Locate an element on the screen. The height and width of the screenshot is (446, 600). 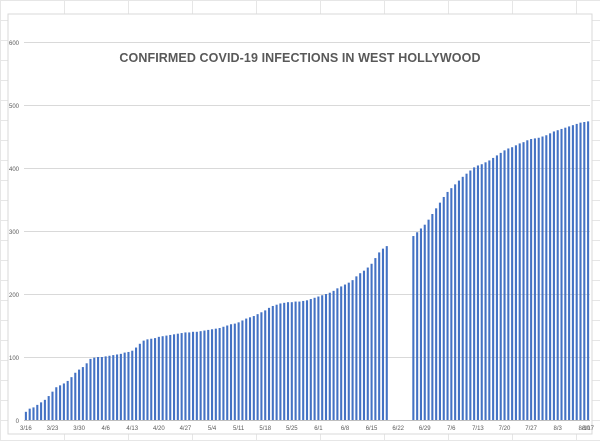
x-tick-label: 6/22 is located at coordinates (398, 429).